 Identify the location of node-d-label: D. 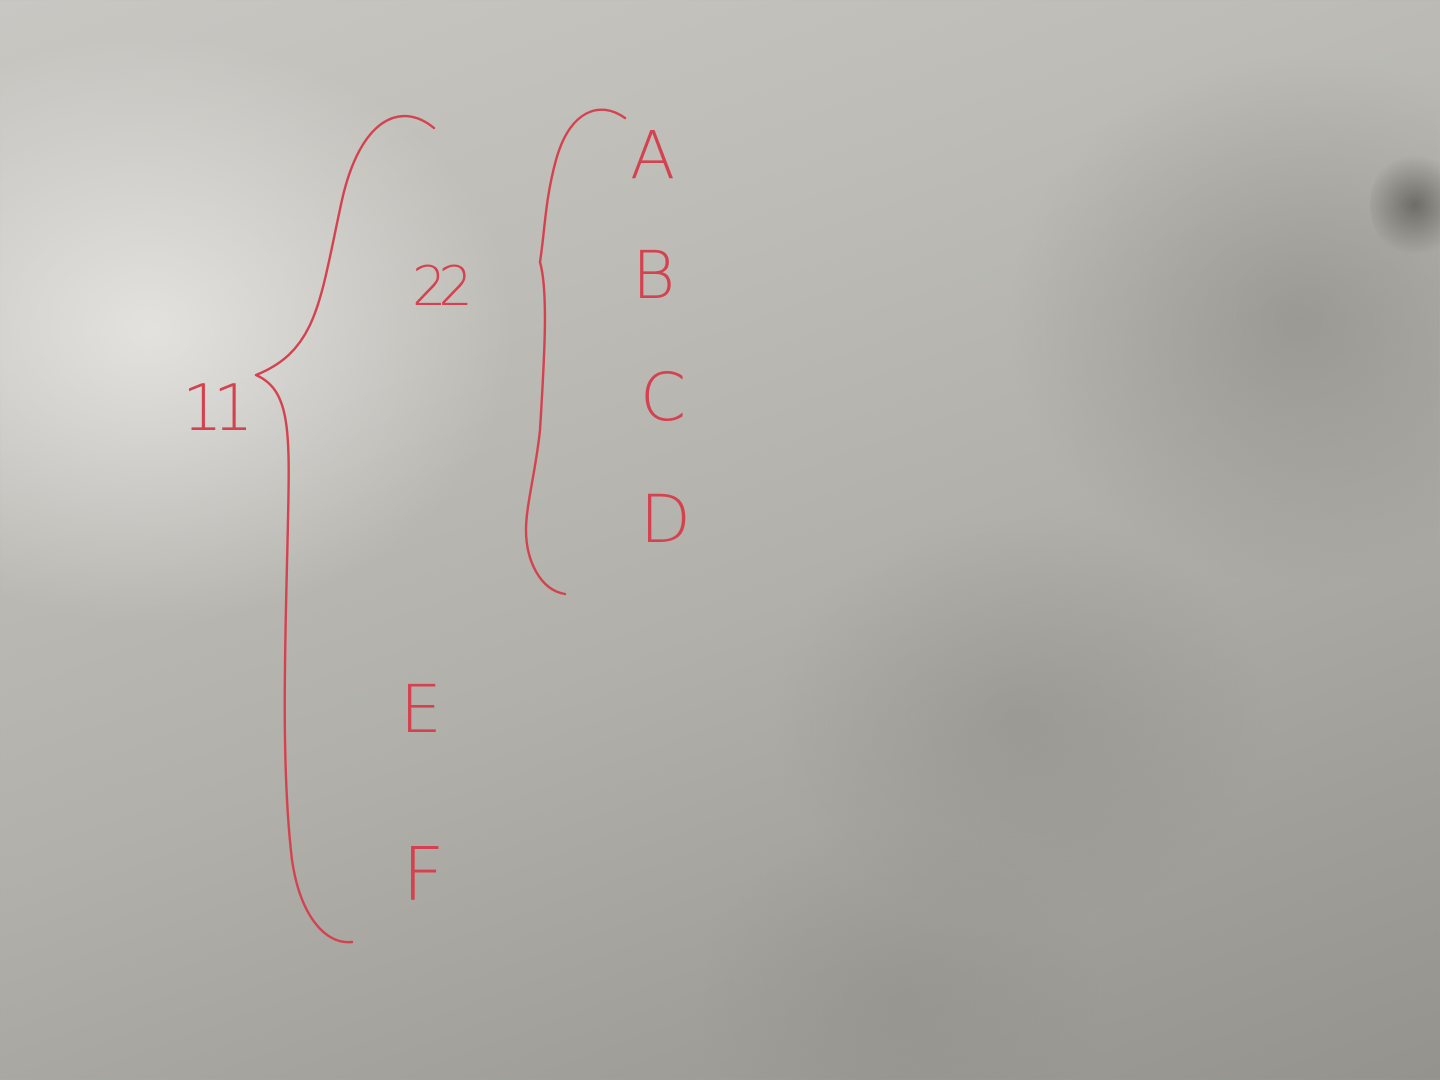
(665, 519).